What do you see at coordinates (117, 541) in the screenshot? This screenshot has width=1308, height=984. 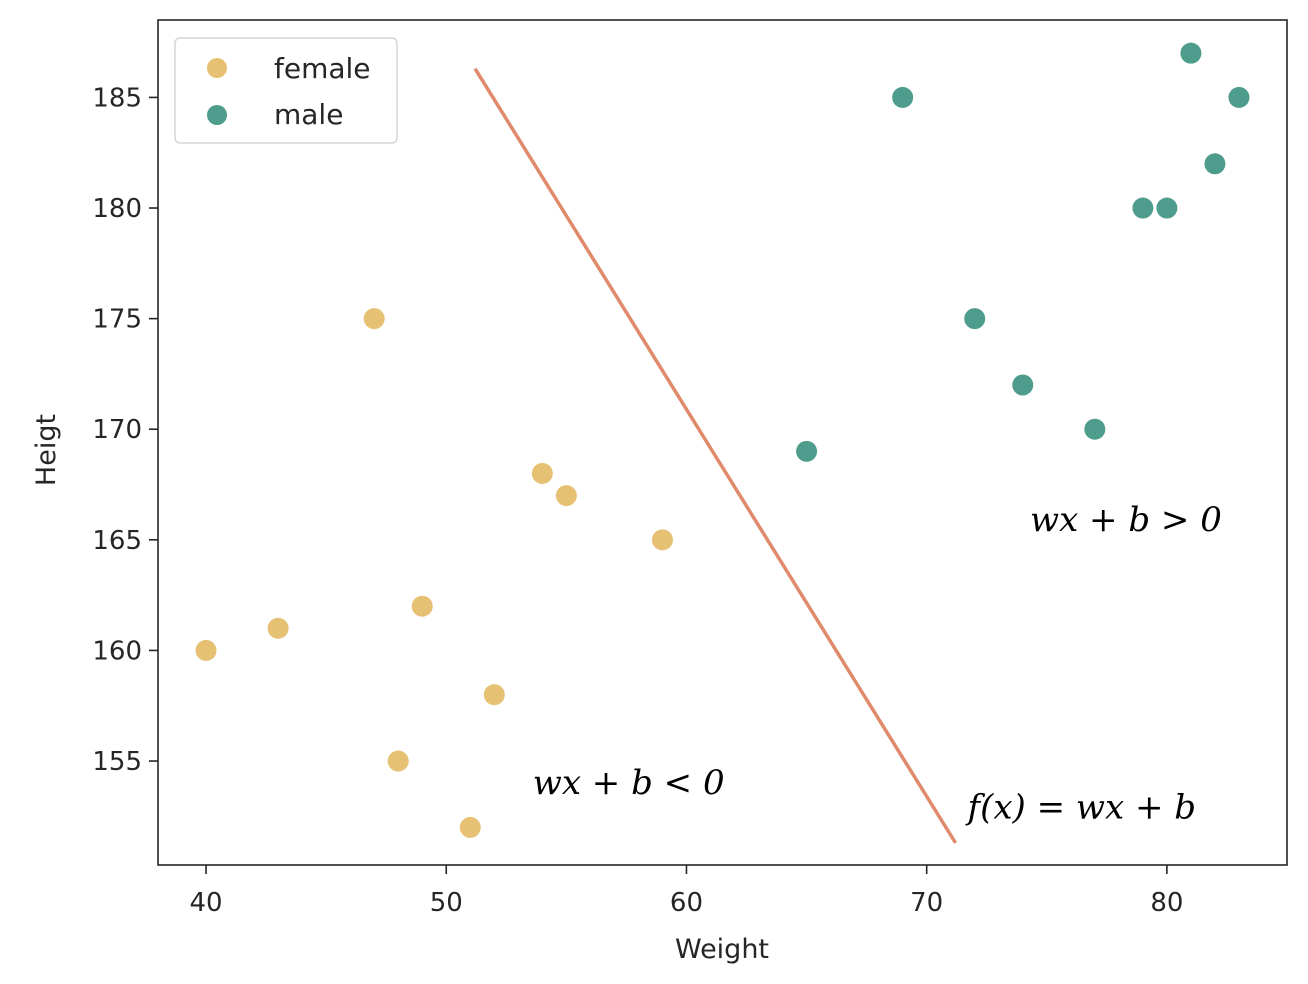 I see `y-tick-label-165: 165` at bounding box center [117, 541].